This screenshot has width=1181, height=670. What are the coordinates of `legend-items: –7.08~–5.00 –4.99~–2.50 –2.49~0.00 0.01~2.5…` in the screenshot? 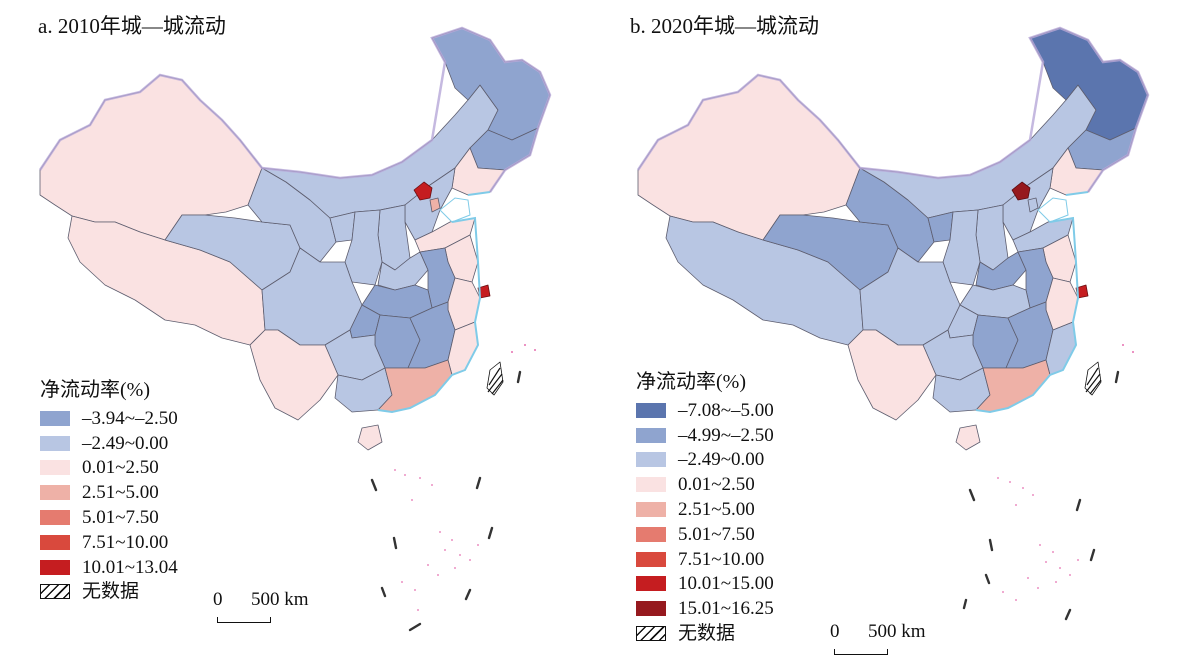 It's located at (705, 509).